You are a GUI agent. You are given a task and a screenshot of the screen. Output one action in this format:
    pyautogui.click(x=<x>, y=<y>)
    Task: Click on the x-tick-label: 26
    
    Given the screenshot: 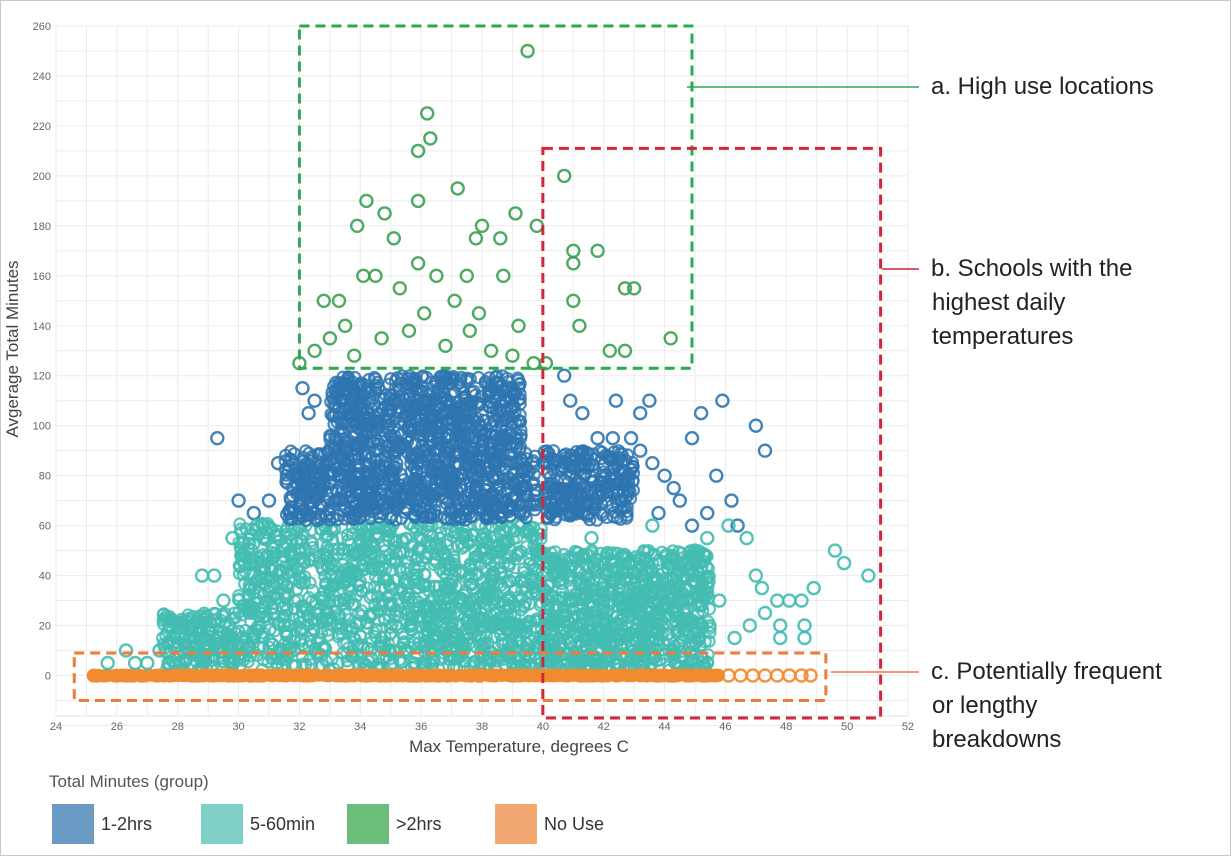 What is the action you would take?
    pyautogui.click(x=117, y=727)
    